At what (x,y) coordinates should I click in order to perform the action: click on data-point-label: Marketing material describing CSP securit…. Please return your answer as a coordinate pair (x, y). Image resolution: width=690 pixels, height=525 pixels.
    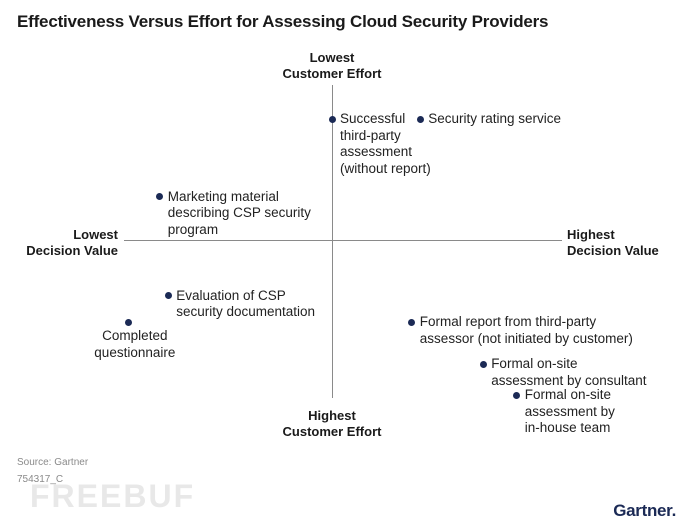
    Looking at the image, I should click on (239, 214).